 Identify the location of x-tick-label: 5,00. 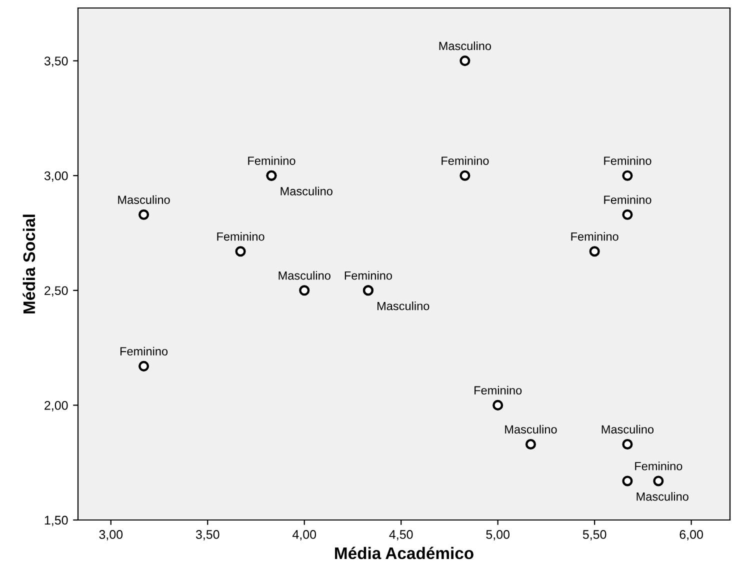
(498, 535).